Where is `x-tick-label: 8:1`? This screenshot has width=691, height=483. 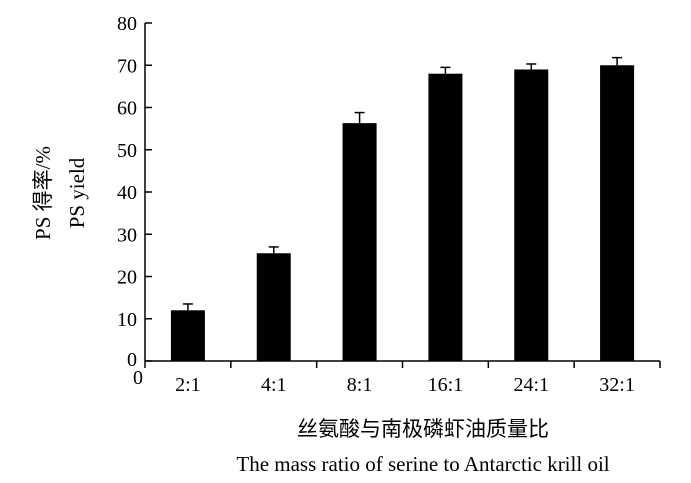 x-tick-label: 8:1 is located at coordinates (360, 385).